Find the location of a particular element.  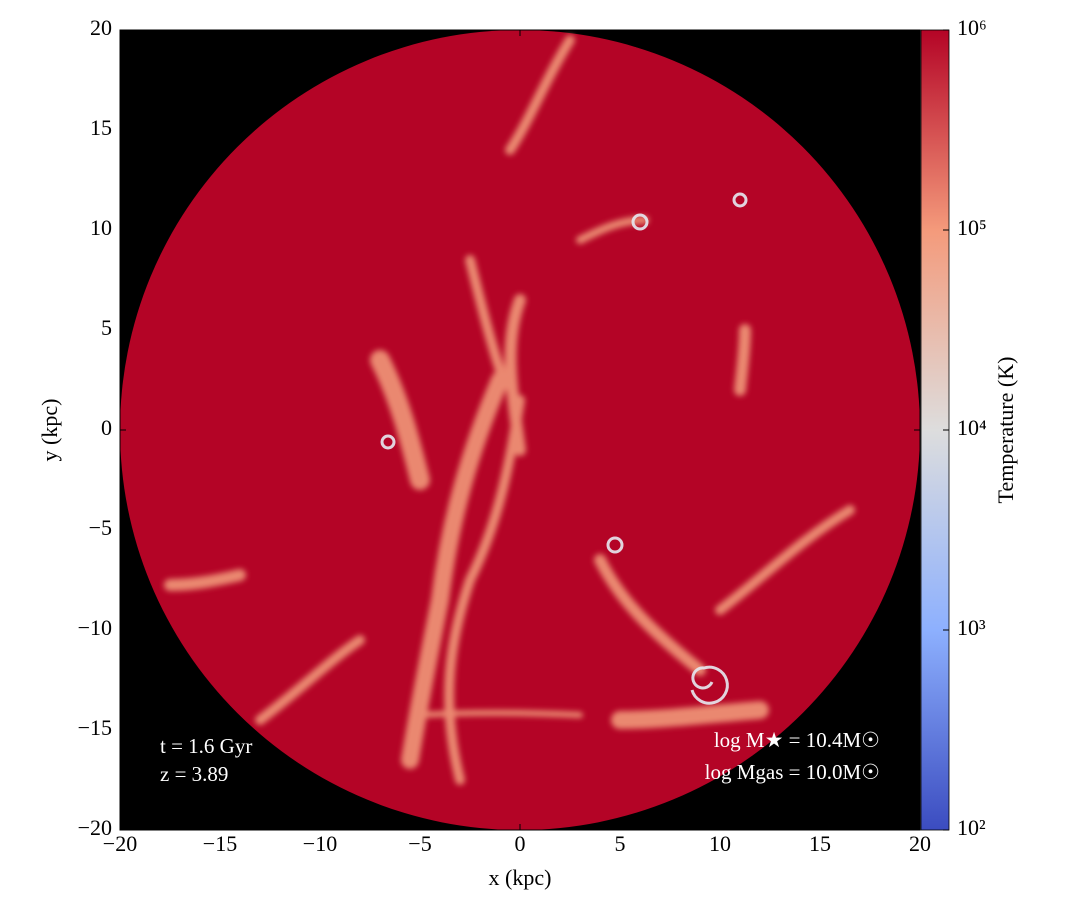

x-axis-label: x (kpc) is located at coordinates (520, 877).